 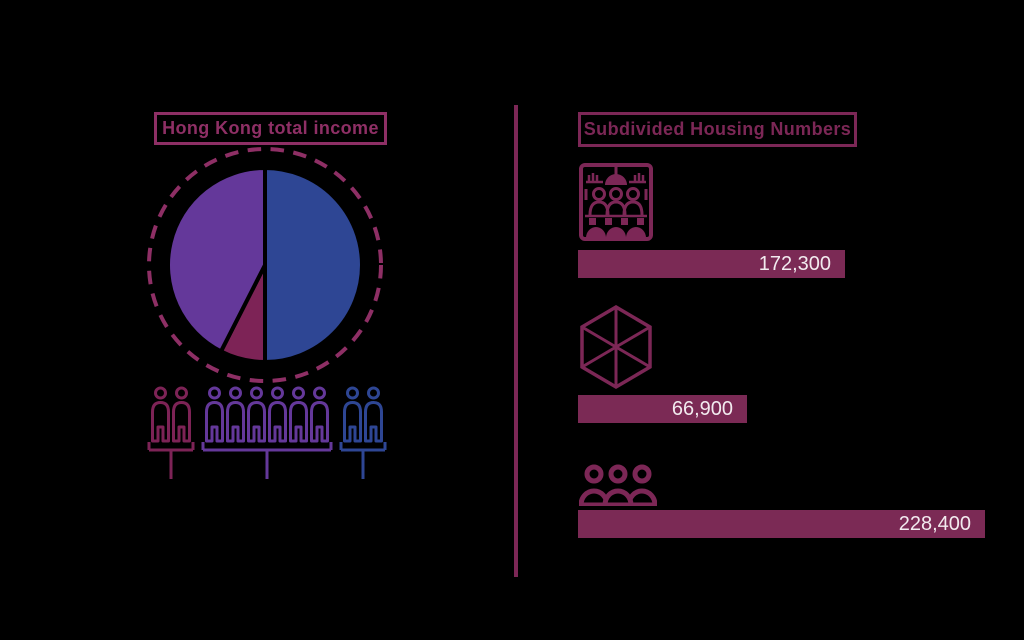 I want to click on pie-chart, so click(x=265, y=265).